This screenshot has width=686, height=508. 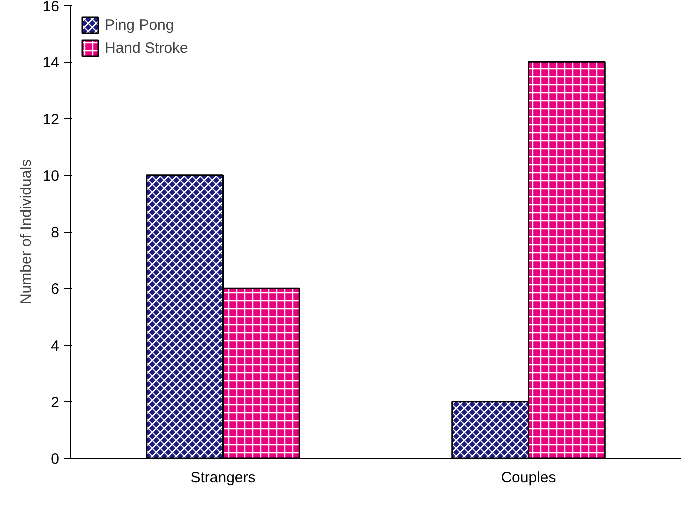 I want to click on y-tick-label: 6, so click(x=55, y=289).